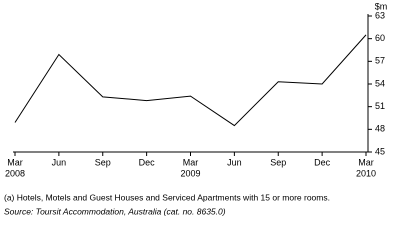  Describe the element at coordinates (380, 83) in the screenshot. I see `y-tick-label: 54` at that location.